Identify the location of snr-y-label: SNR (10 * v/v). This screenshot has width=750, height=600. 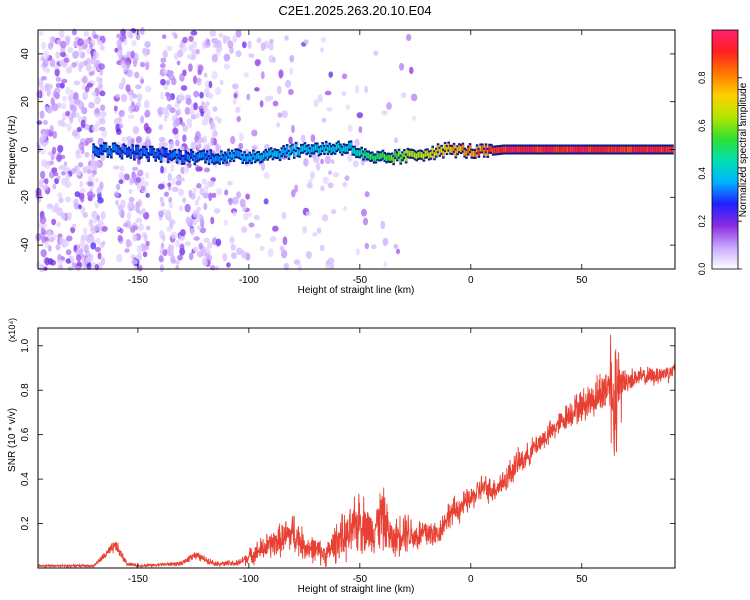
(12, 440).